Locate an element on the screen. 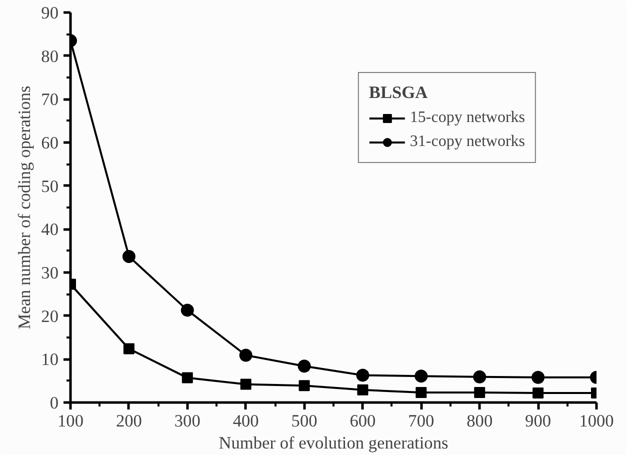  x-tick-label: 1000 is located at coordinates (596, 421).